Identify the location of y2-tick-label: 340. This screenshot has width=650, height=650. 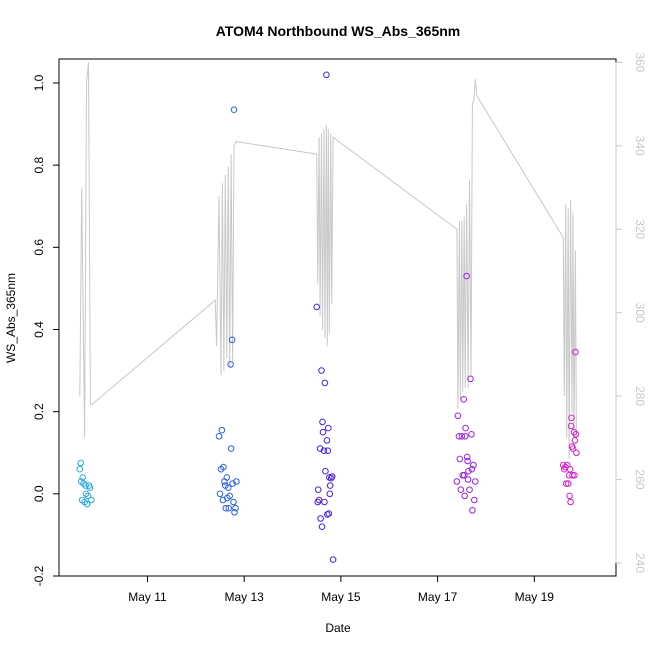
(640, 146).